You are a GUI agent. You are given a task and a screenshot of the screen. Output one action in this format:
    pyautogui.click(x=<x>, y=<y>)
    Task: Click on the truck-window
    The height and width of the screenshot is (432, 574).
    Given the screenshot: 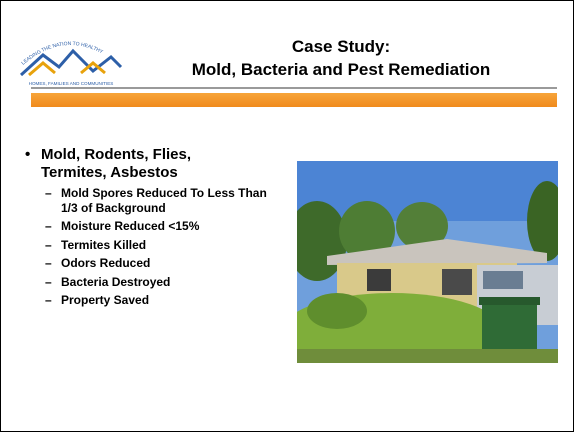 What is the action you would take?
    pyautogui.click(x=503, y=280)
    